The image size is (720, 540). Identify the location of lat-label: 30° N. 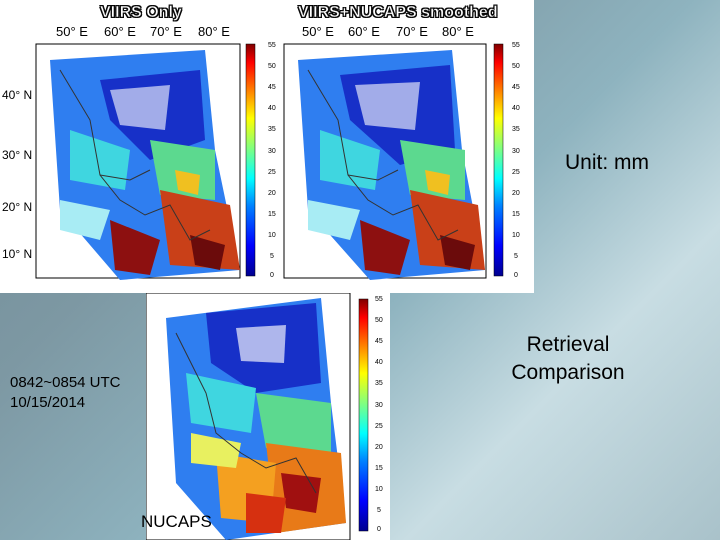
(17, 155).